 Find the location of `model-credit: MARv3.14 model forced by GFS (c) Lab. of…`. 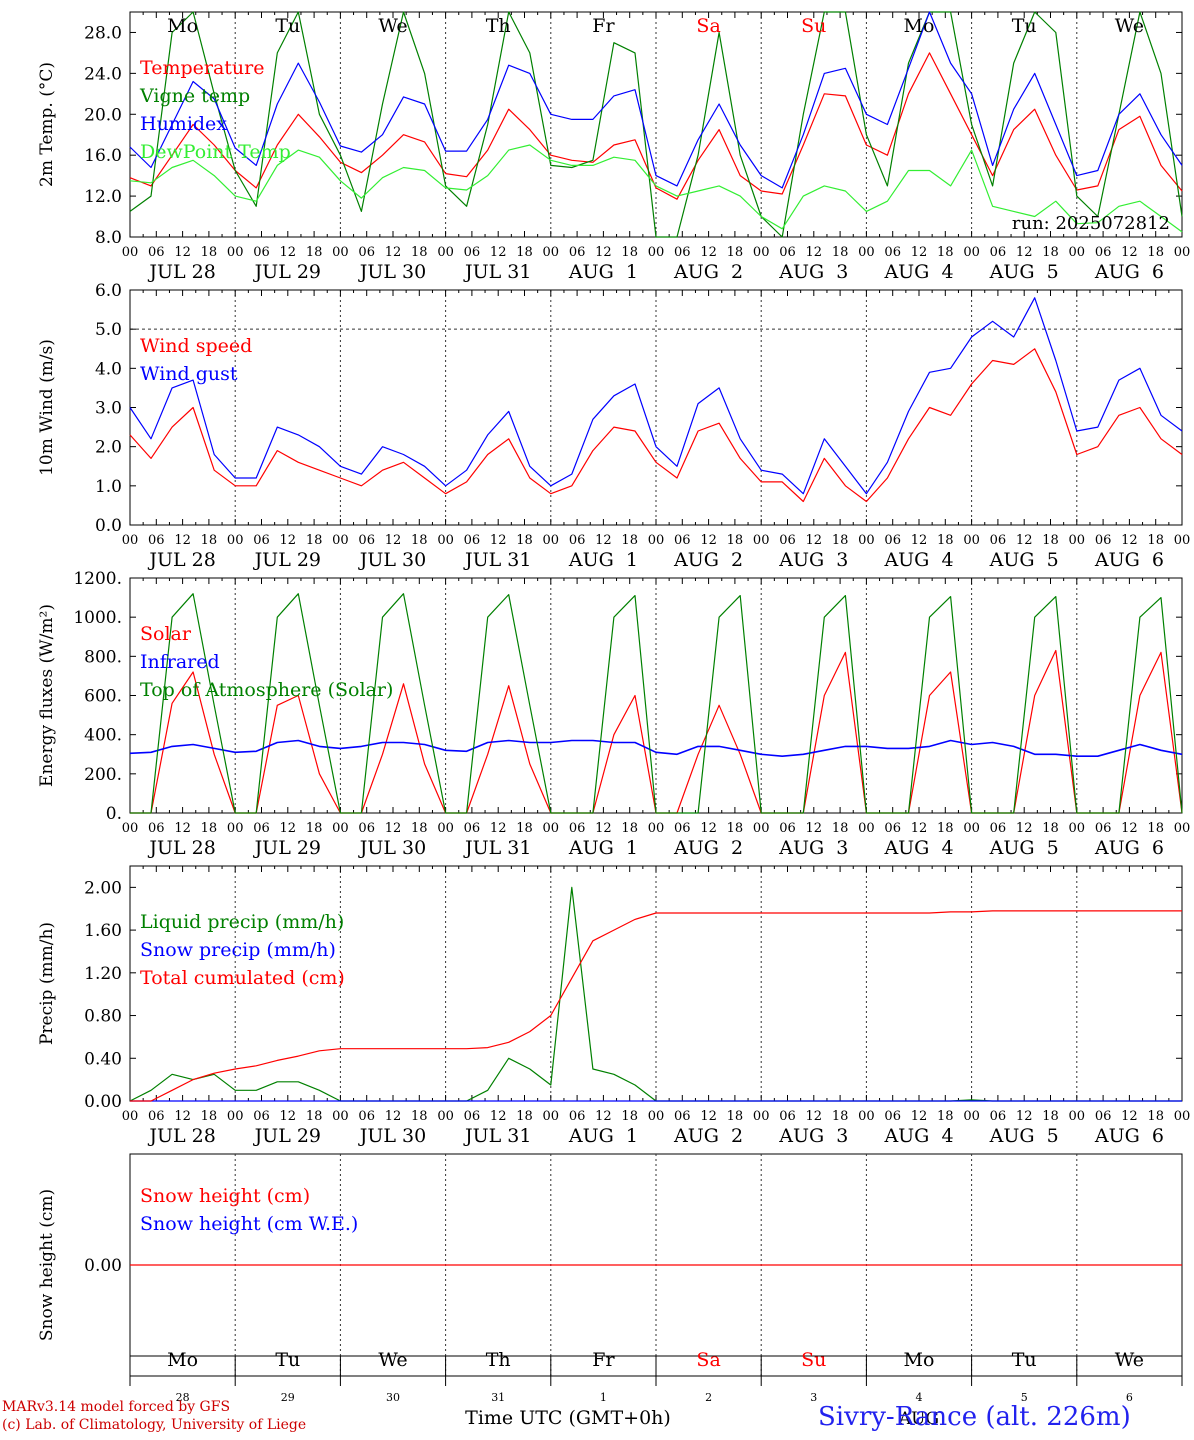

model-credit: MARv3.14 model forced by GFS (c) Lab. of… is located at coordinates (154, 1416).